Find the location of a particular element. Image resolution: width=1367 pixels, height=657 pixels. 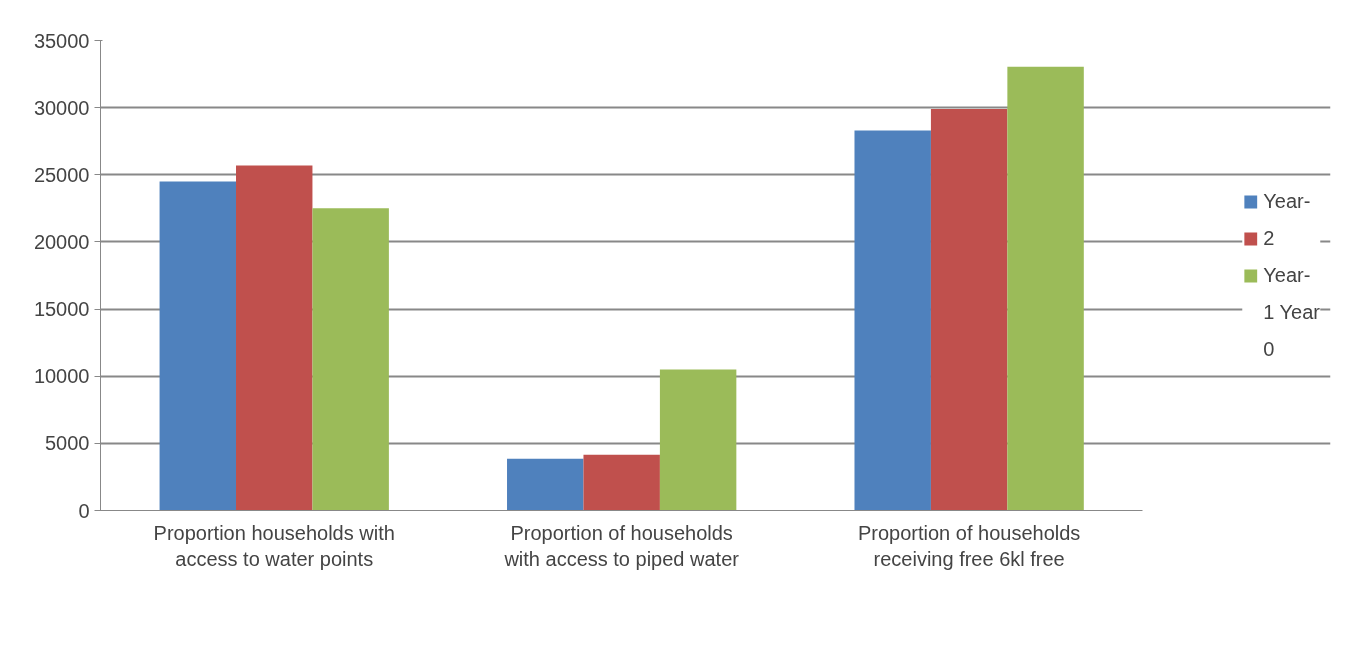

x-tick-label: Proportion households with access to water points is located at coordinates (274, 545).